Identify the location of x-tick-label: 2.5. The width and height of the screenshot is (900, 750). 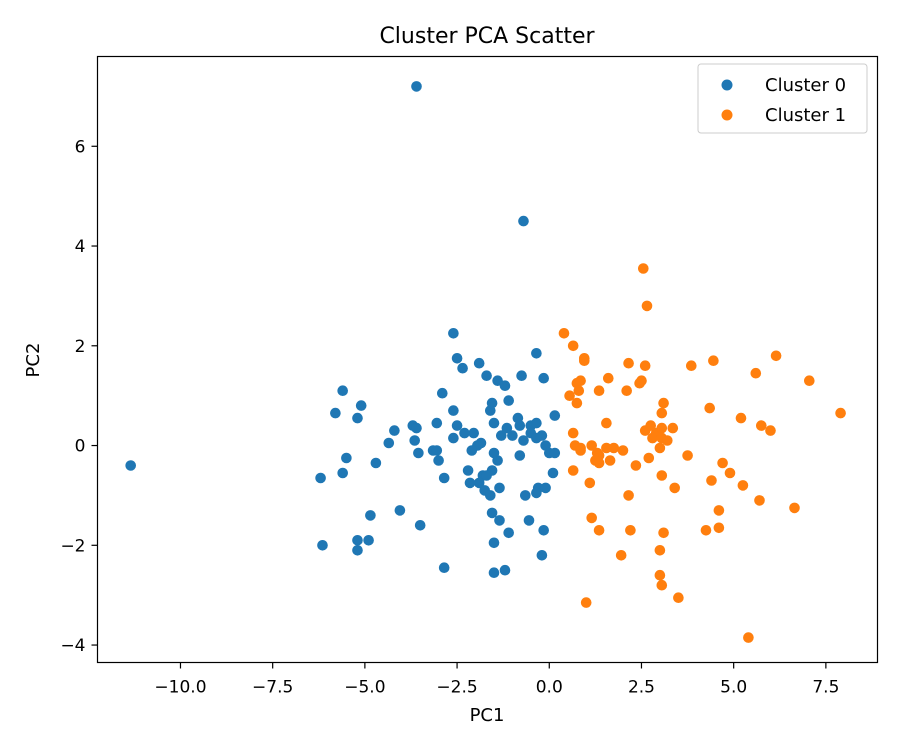
(641, 688).